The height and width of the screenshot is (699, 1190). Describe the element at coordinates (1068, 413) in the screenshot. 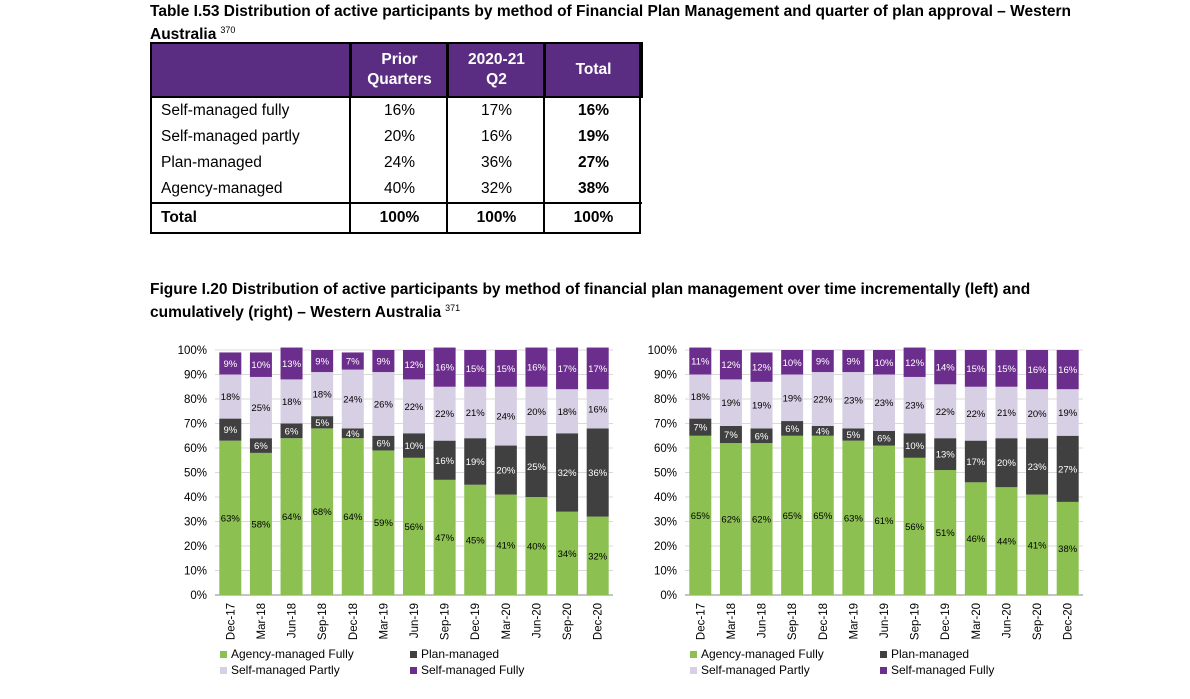

I see `cumulative-data-label: 19%` at that location.